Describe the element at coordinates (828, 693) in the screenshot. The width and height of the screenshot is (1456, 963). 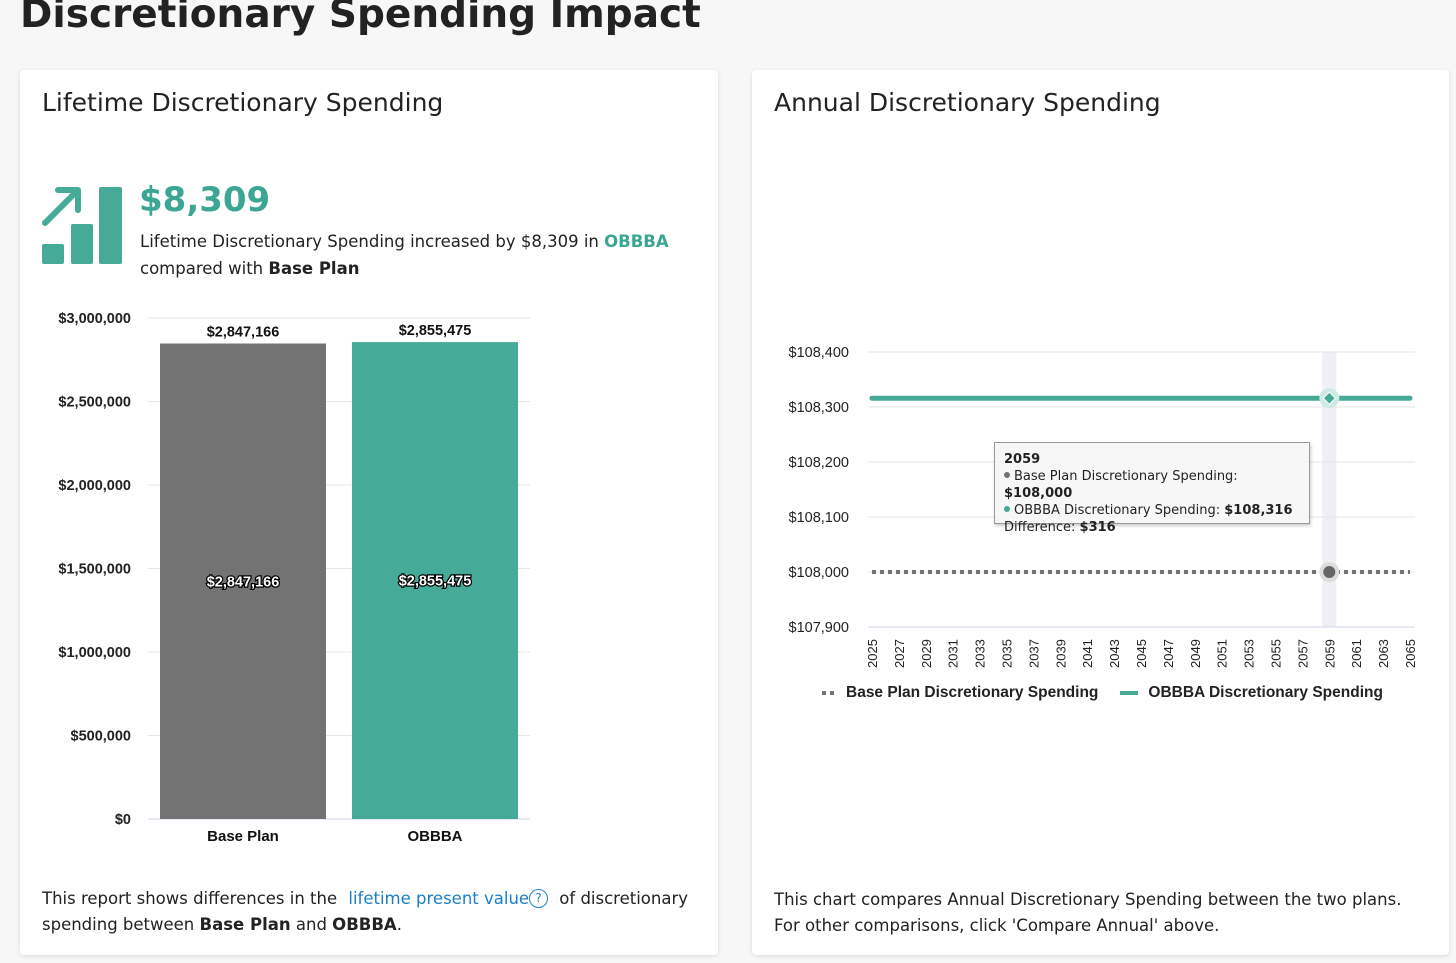
I see `dotted-line-icon` at that location.